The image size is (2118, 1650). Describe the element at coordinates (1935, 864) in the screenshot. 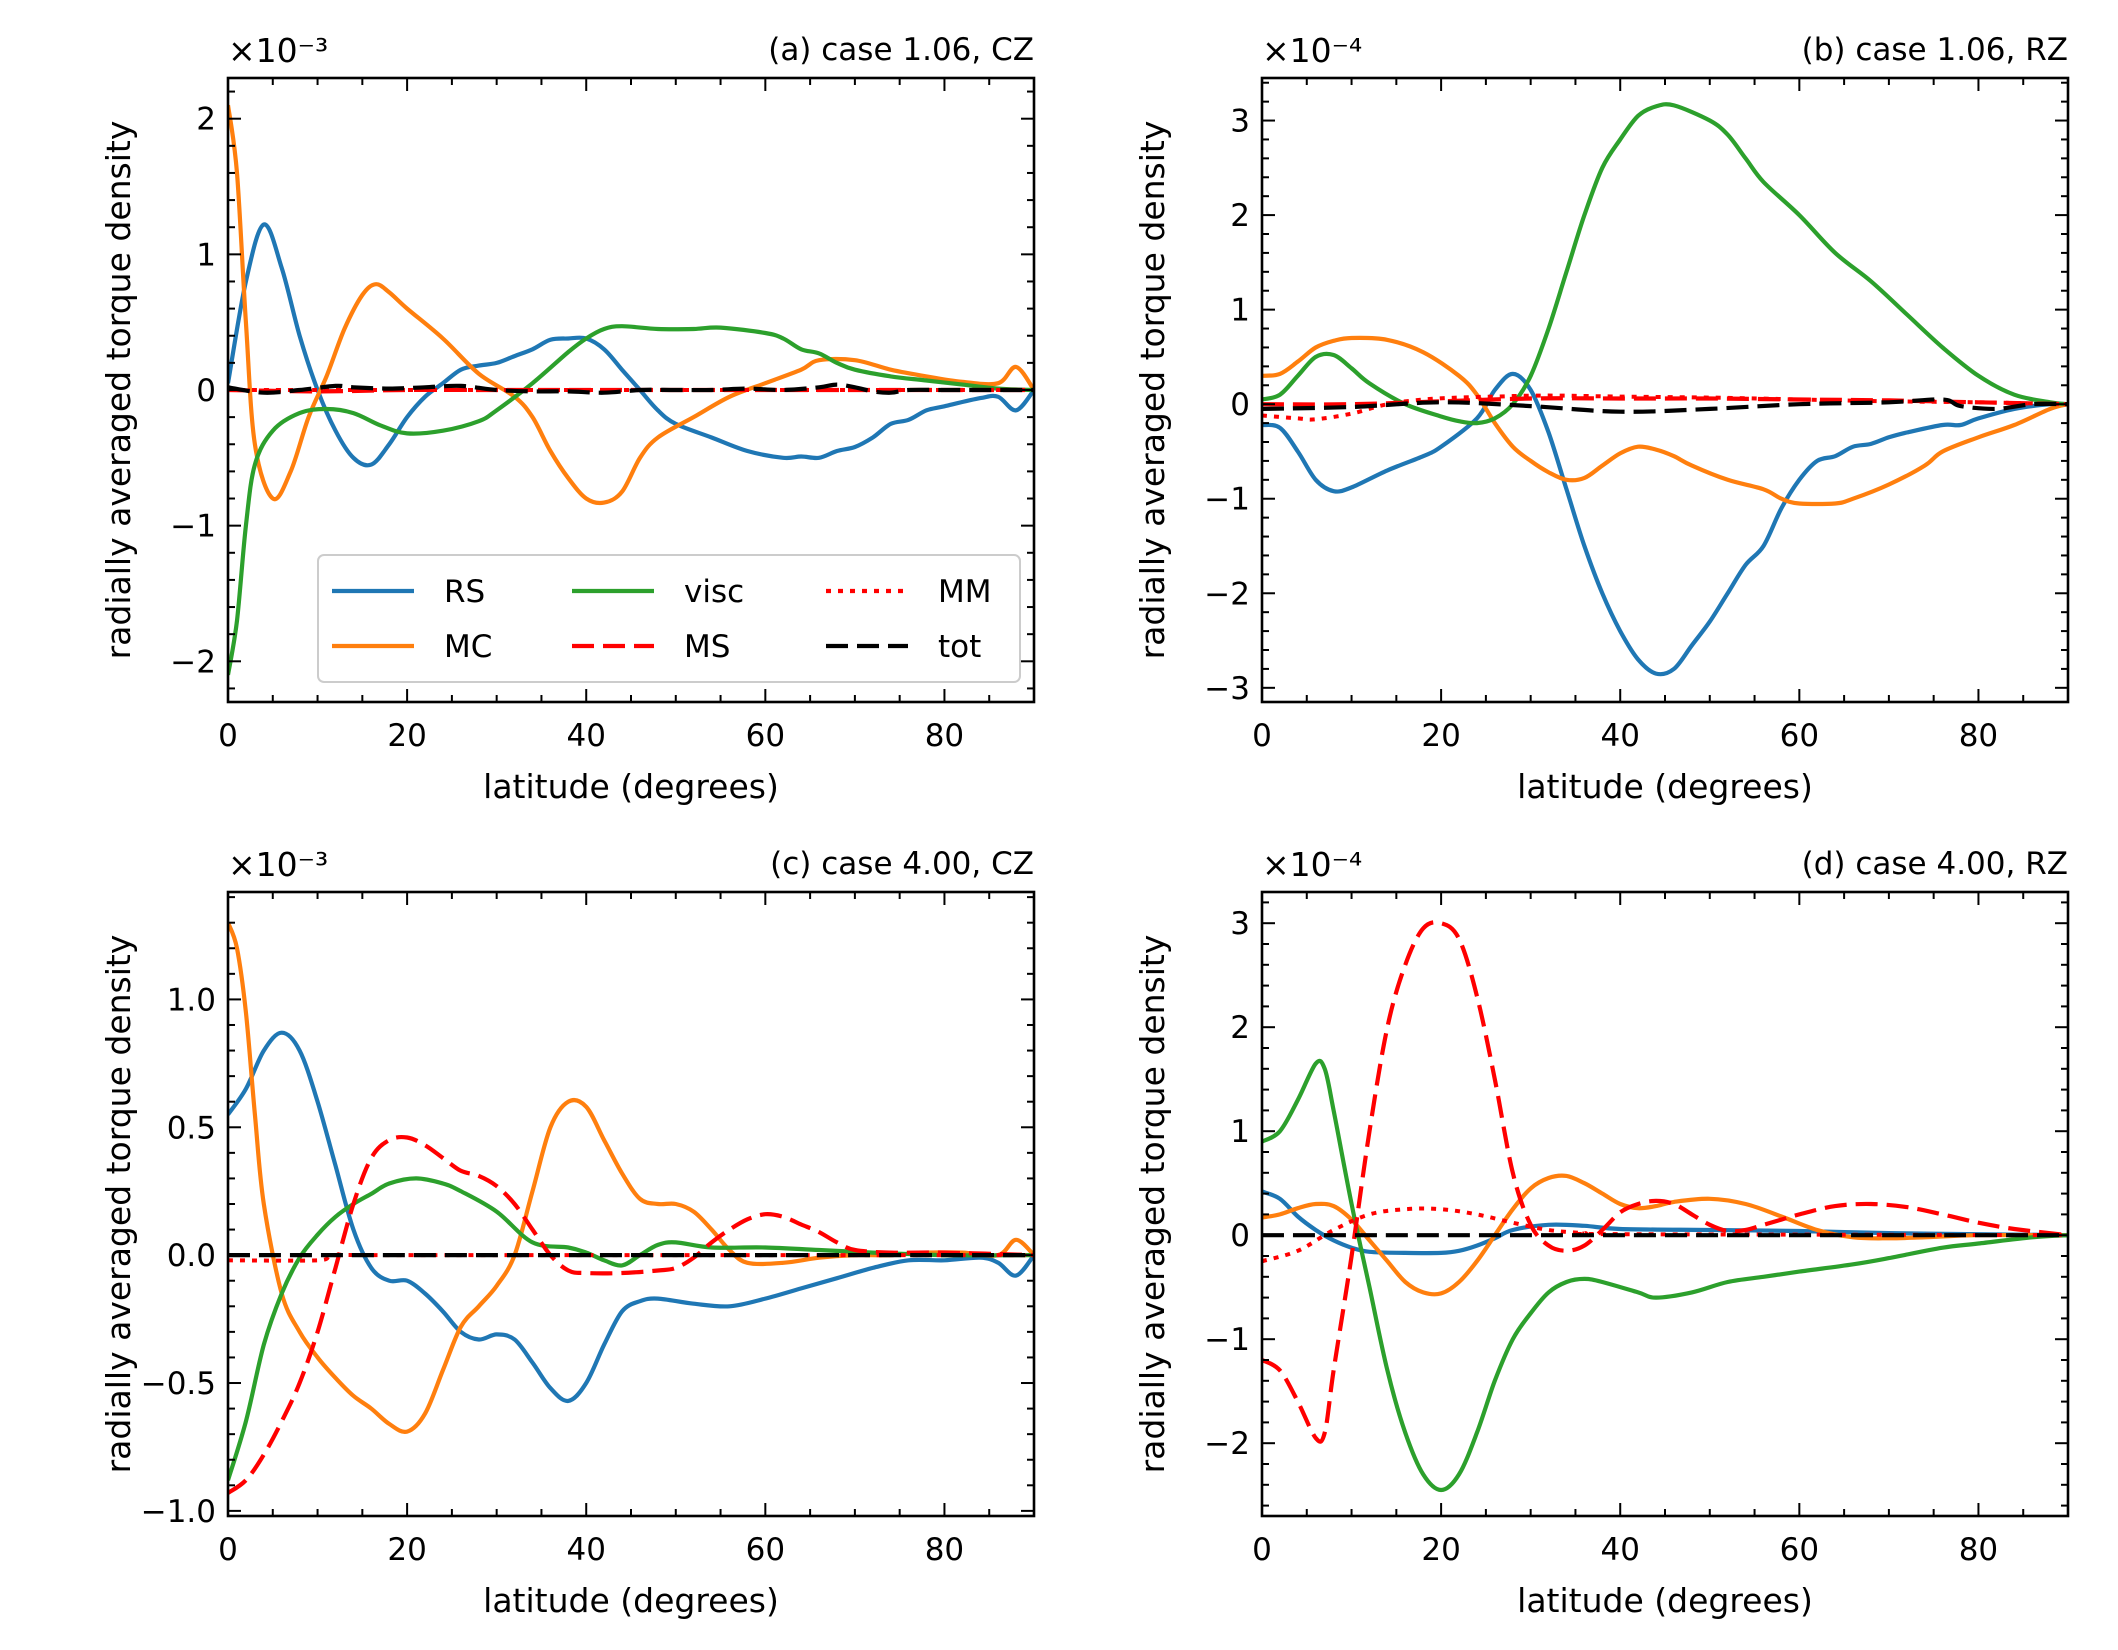

I see `panel-title: (d) case 4.00, RZ` at that location.